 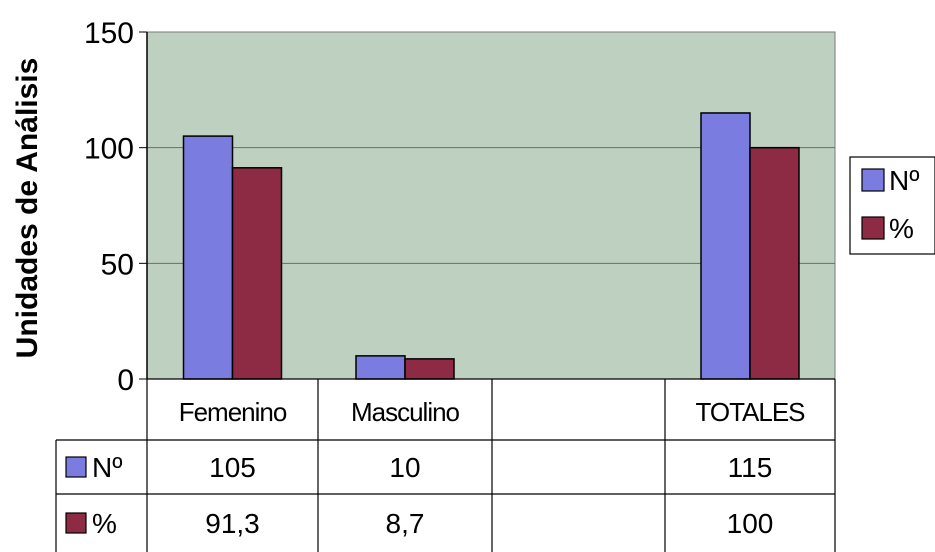 I want to click on y-tick-label: 150, so click(x=109, y=33).